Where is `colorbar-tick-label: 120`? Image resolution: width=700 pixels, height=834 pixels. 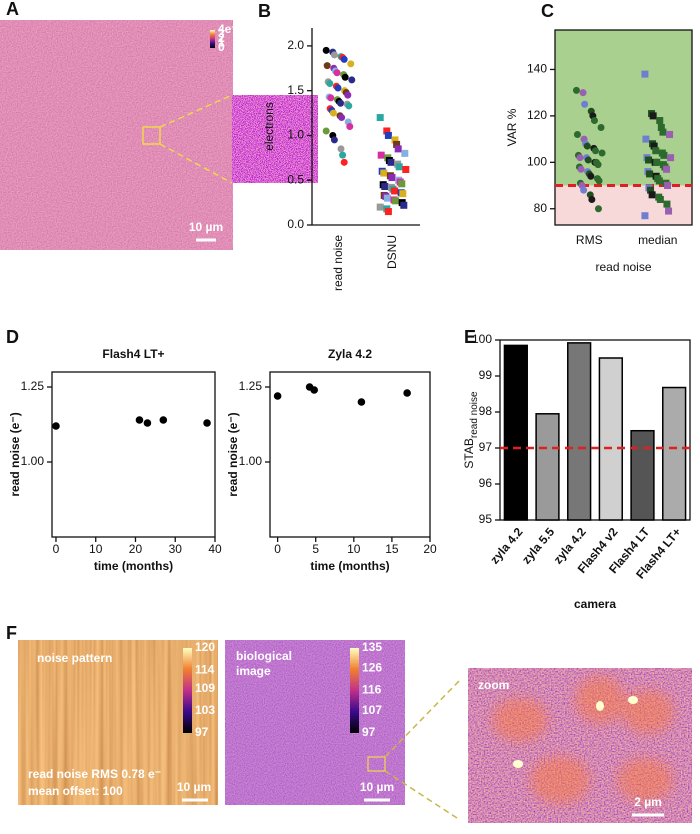
colorbar-tick-label: 120 is located at coordinates (205, 647).